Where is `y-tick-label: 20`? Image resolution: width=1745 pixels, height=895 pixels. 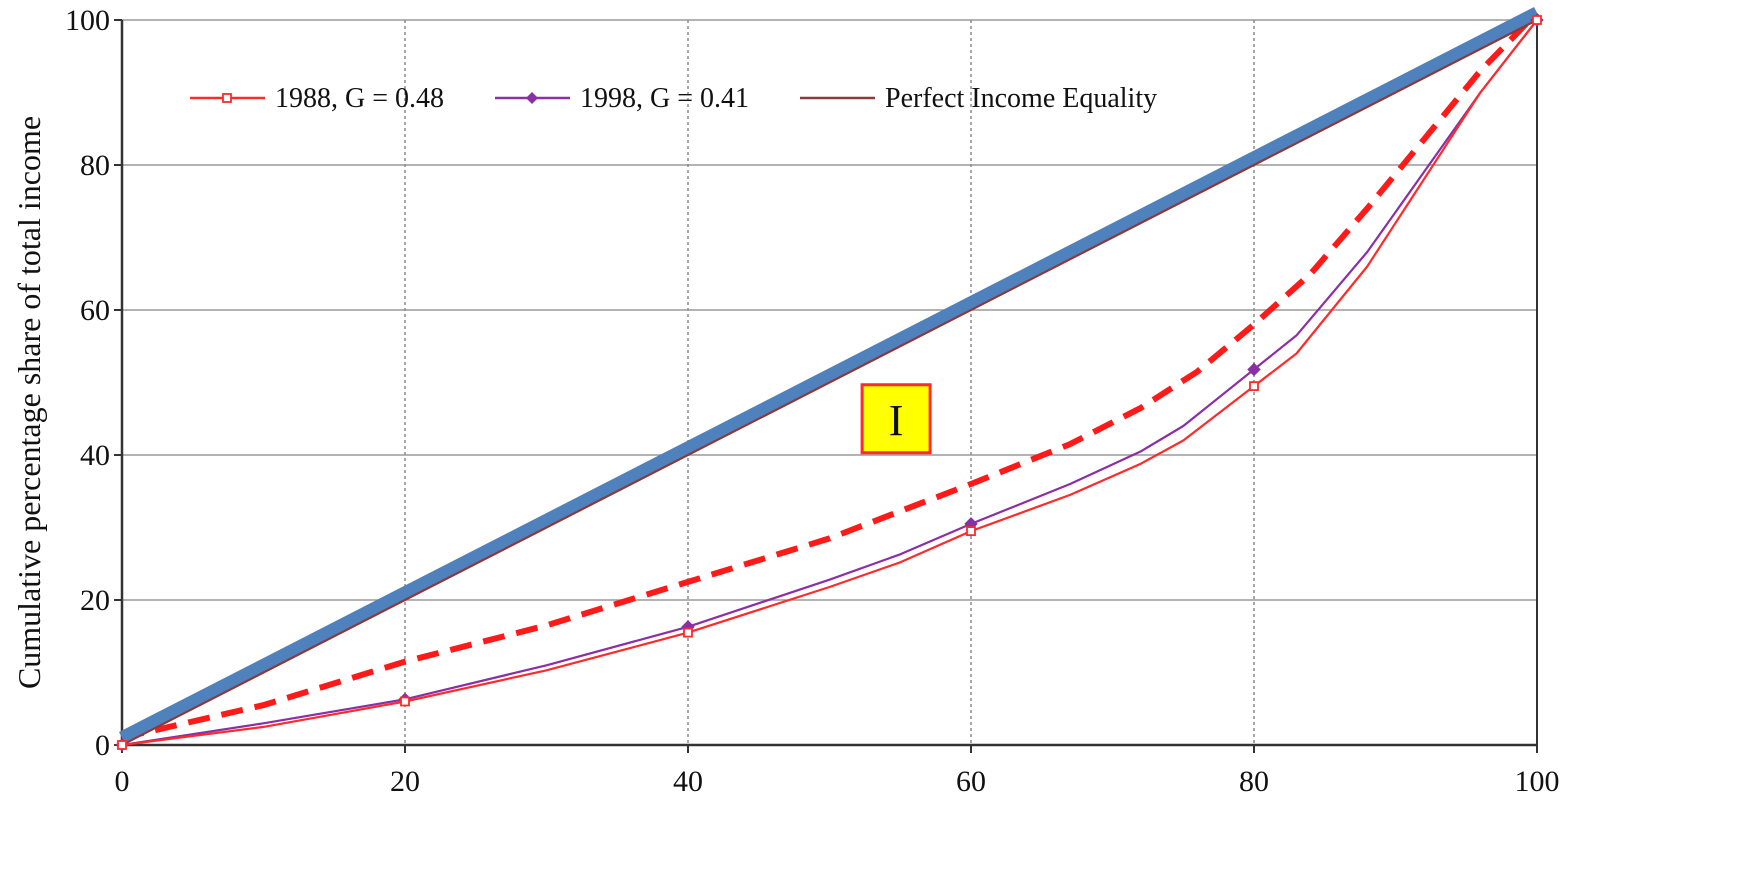 y-tick-label: 20 is located at coordinates (95, 600).